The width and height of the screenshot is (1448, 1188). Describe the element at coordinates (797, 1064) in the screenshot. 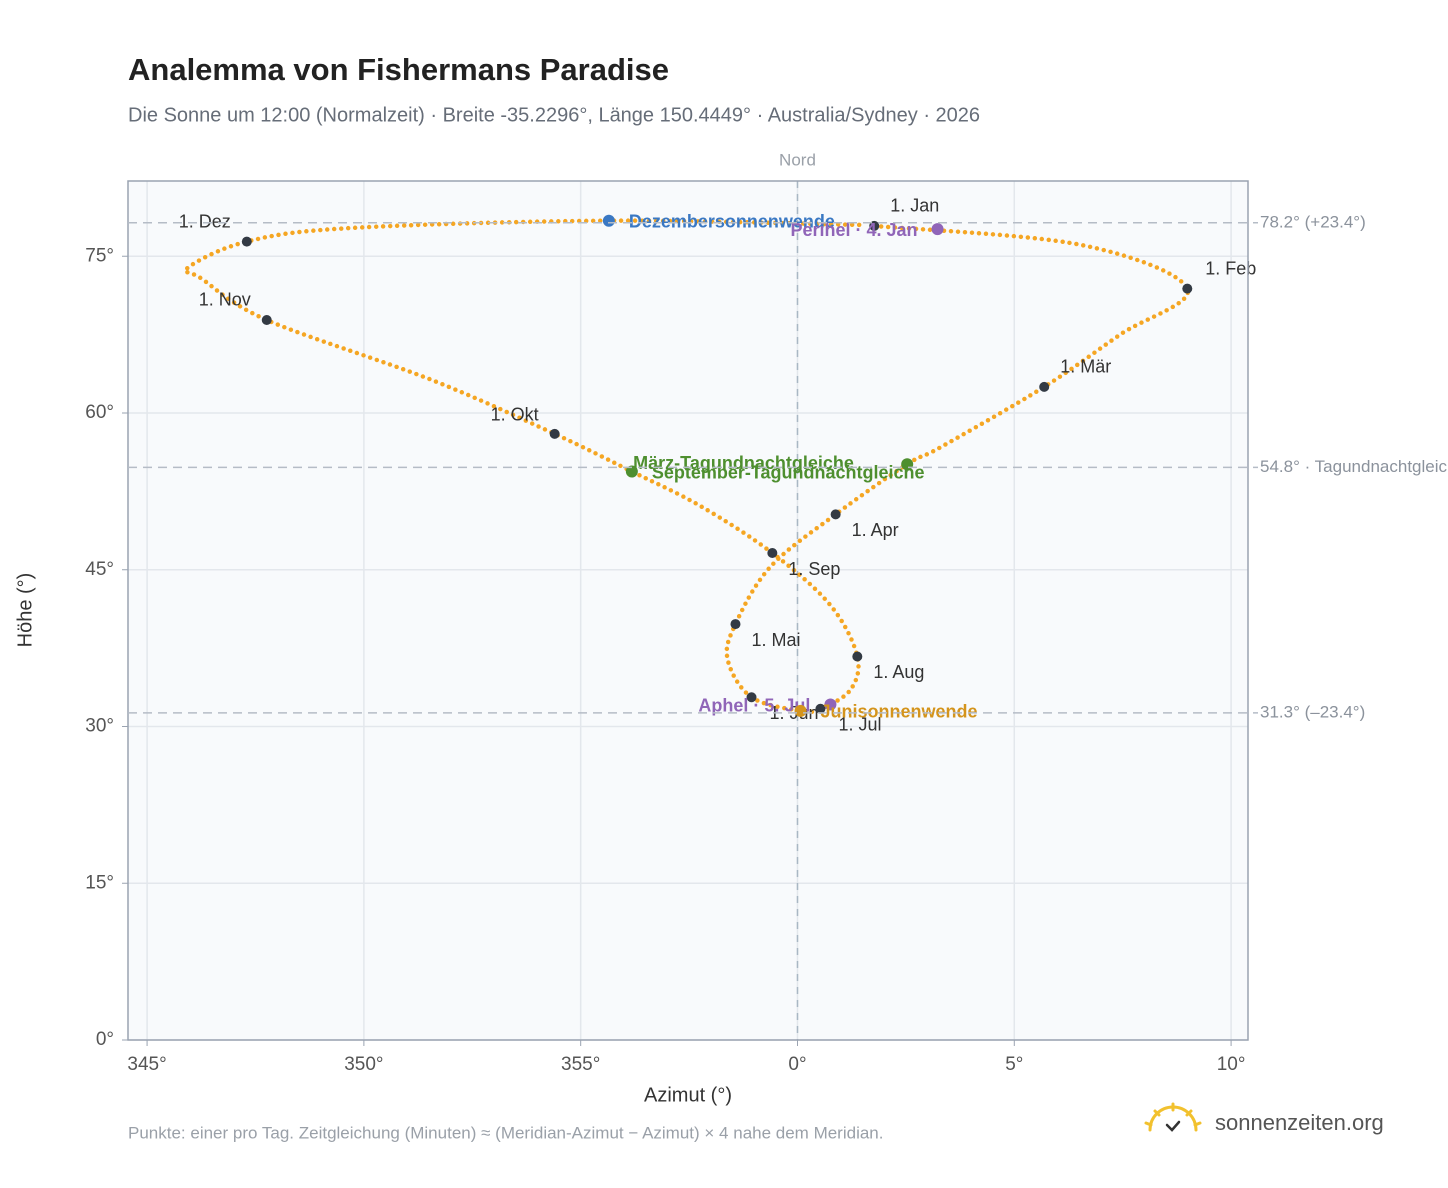

I see `x-tick-label: 0°` at that location.